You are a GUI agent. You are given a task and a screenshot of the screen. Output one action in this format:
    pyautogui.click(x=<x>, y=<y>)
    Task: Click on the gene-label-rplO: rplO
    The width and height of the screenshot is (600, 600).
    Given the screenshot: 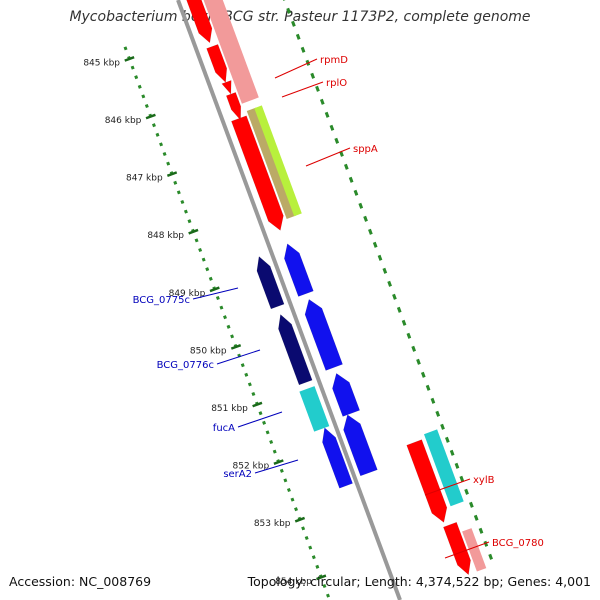 What is the action you would take?
    pyautogui.click(x=336, y=83)
    